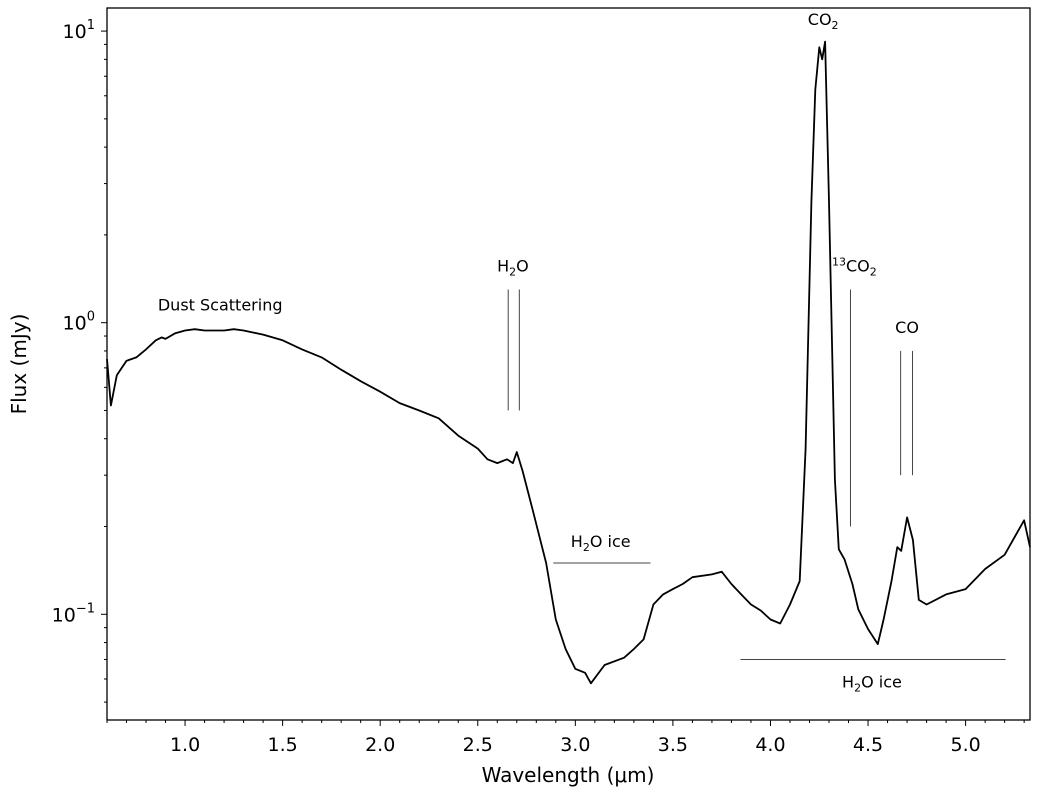 Image resolution: width=1057 pixels, height=791 pixels. I want to click on y-tick-label: 10⁰, so click(79, 322).